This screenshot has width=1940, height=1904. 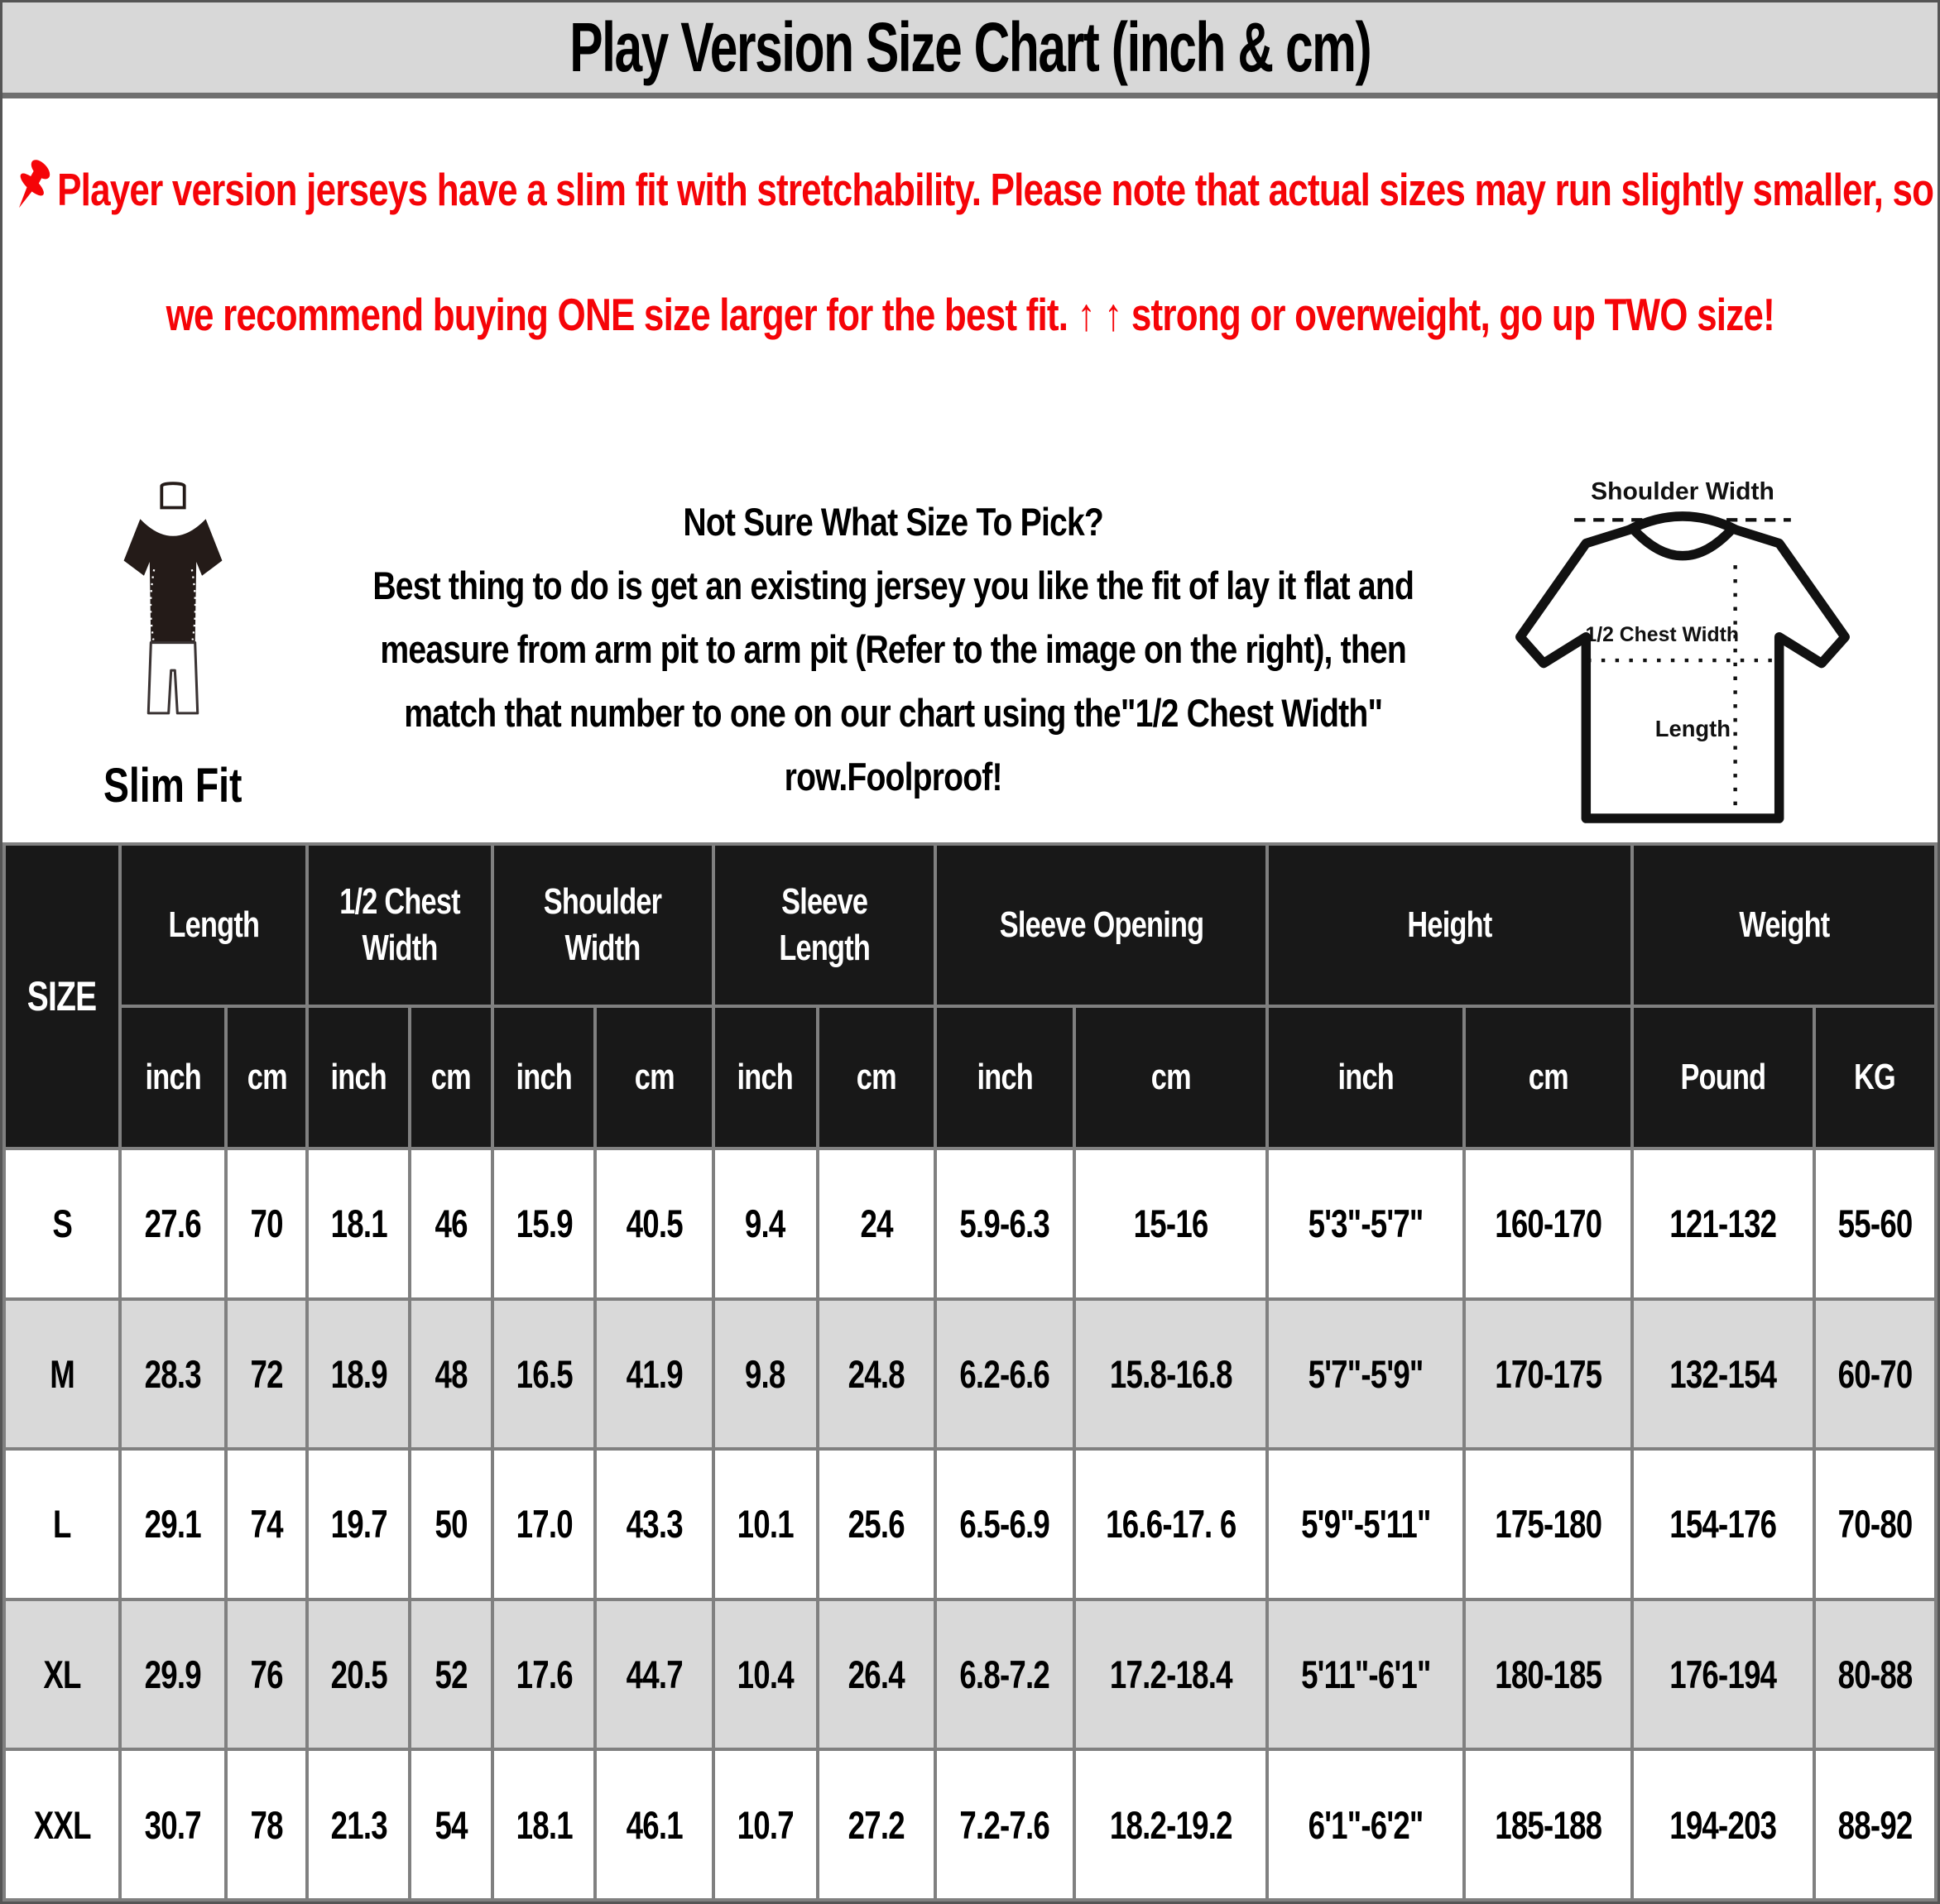 I want to click on cell: 17.0, so click(x=544, y=1524).